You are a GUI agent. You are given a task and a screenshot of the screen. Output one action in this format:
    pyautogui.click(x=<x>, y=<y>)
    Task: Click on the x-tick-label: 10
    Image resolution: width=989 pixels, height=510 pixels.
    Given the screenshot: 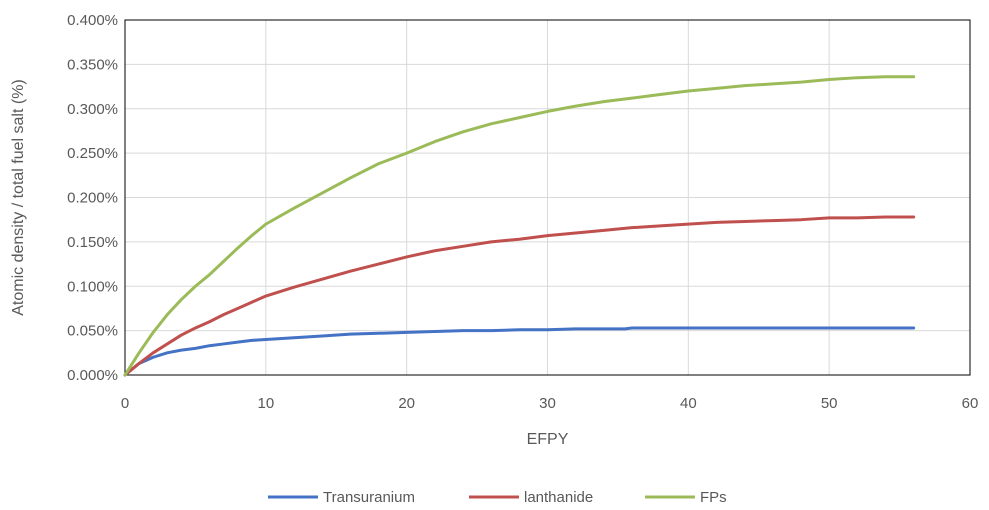 What is the action you would take?
    pyautogui.click(x=265, y=403)
    